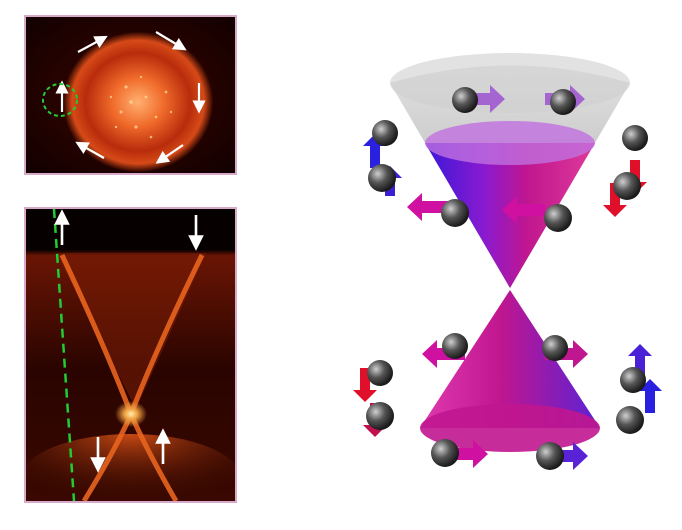 The height and width of the screenshot is (530, 682). What do you see at coordinates (130, 467) in the screenshot?
I see `bulk-band` at bounding box center [130, 467].